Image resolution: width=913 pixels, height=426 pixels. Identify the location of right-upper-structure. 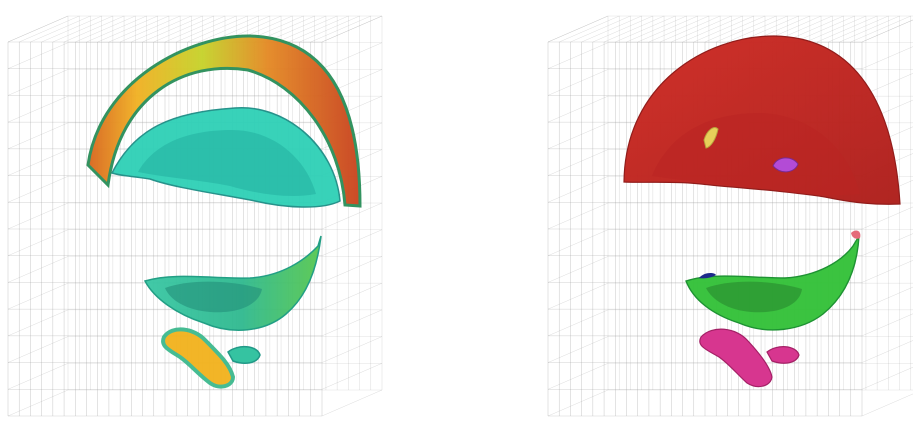
(762, 120).